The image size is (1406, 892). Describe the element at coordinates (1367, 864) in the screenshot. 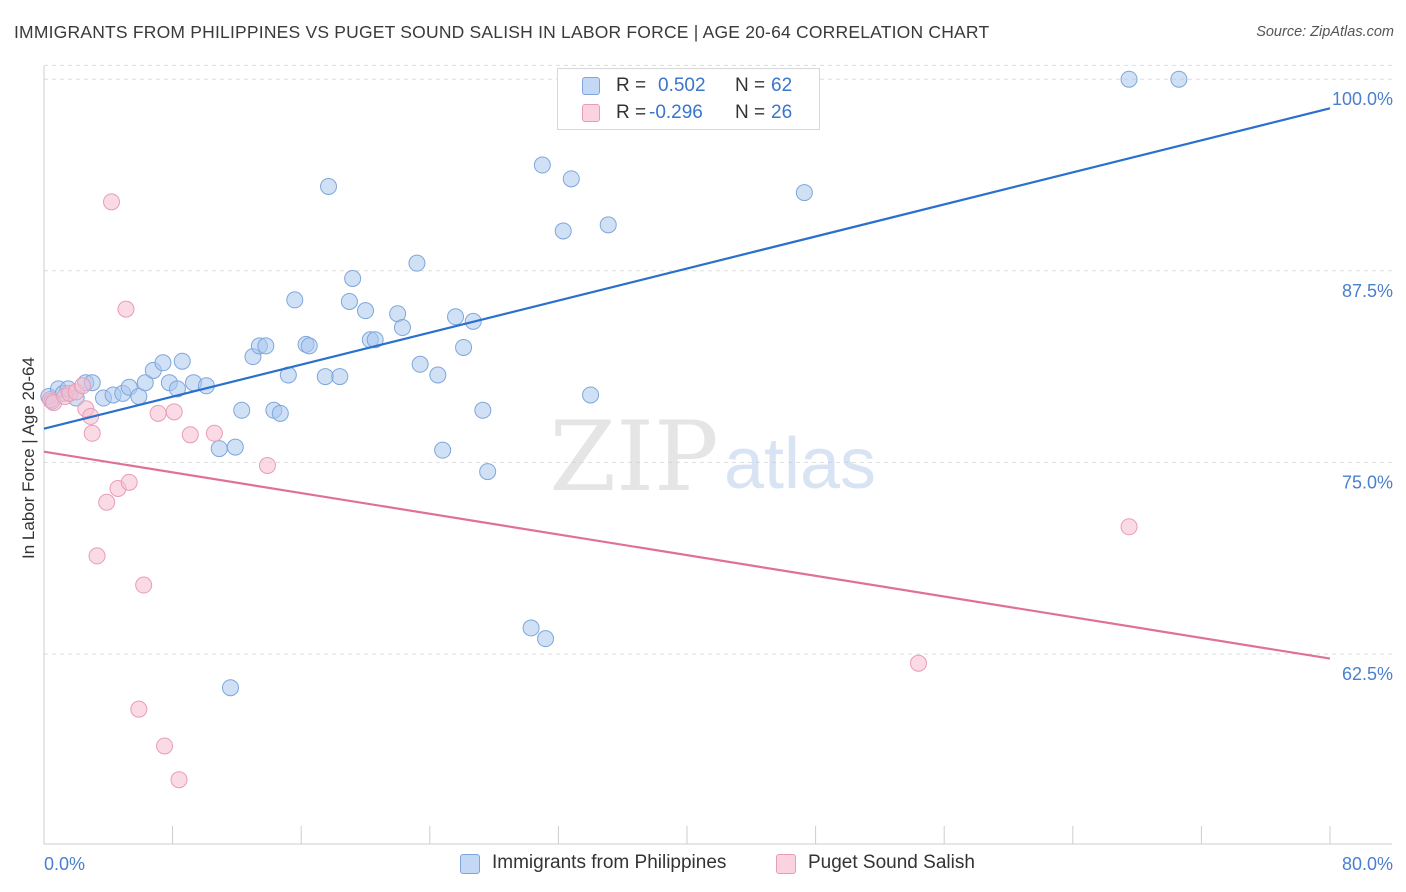

I see `x-tick-label: 80.0%` at that location.